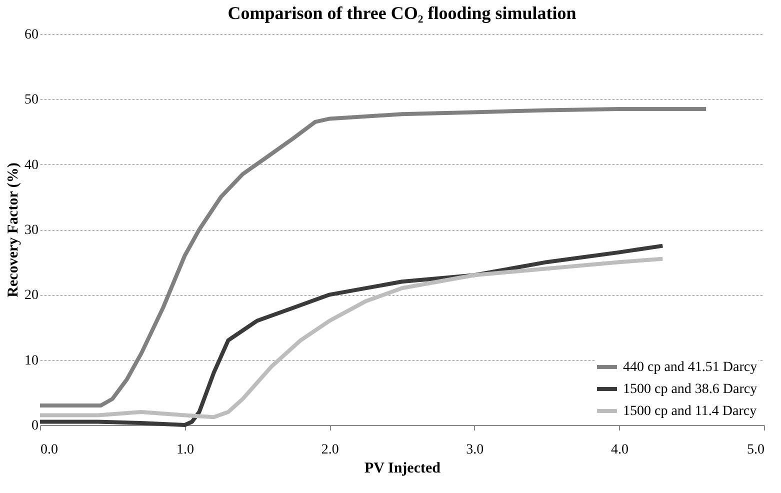 The image size is (781, 493). What do you see at coordinates (31, 360) in the screenshot?
I see `y-tick-label: 10` at bounding box center [31, 360].